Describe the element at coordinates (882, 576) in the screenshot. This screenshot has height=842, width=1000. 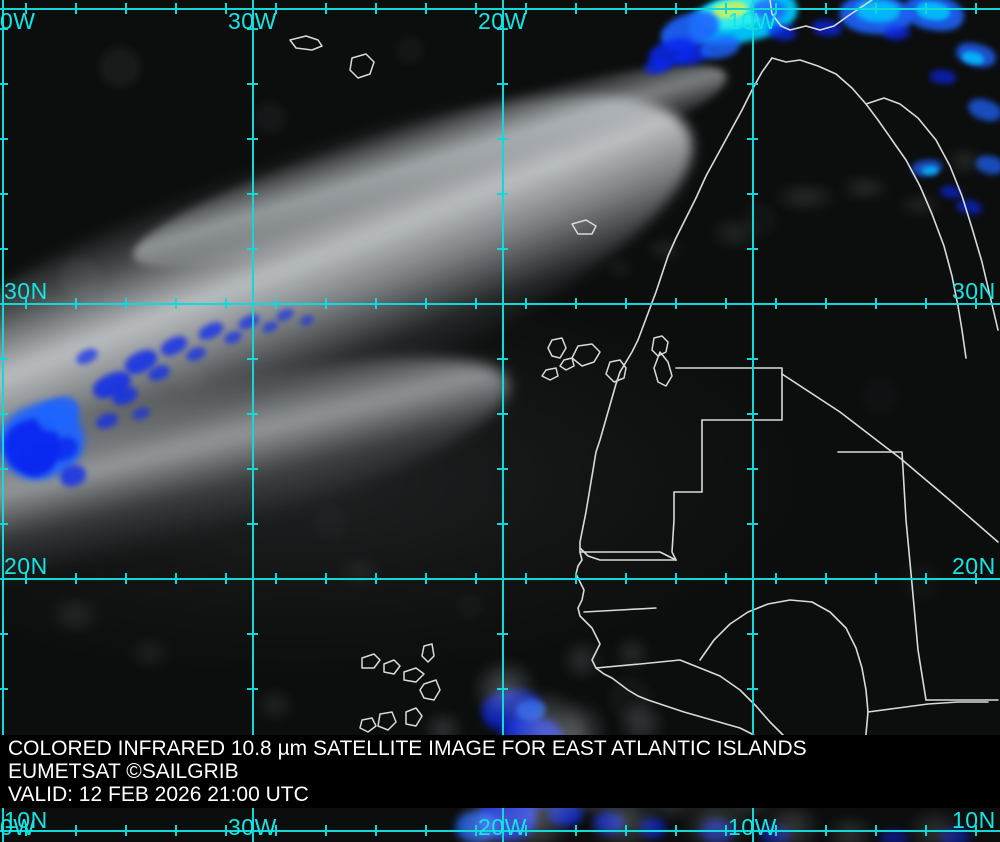
I see `border-mali-west` at that location.